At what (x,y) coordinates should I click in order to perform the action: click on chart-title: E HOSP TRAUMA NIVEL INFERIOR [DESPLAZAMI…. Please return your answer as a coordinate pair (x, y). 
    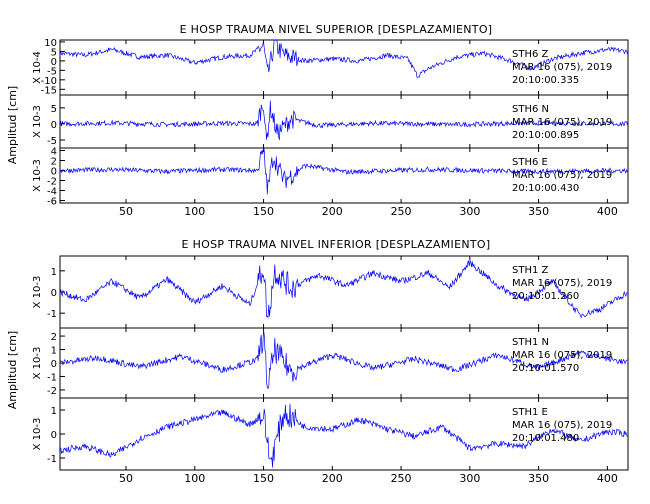
    Looking at the image, I should click on (336, 244).